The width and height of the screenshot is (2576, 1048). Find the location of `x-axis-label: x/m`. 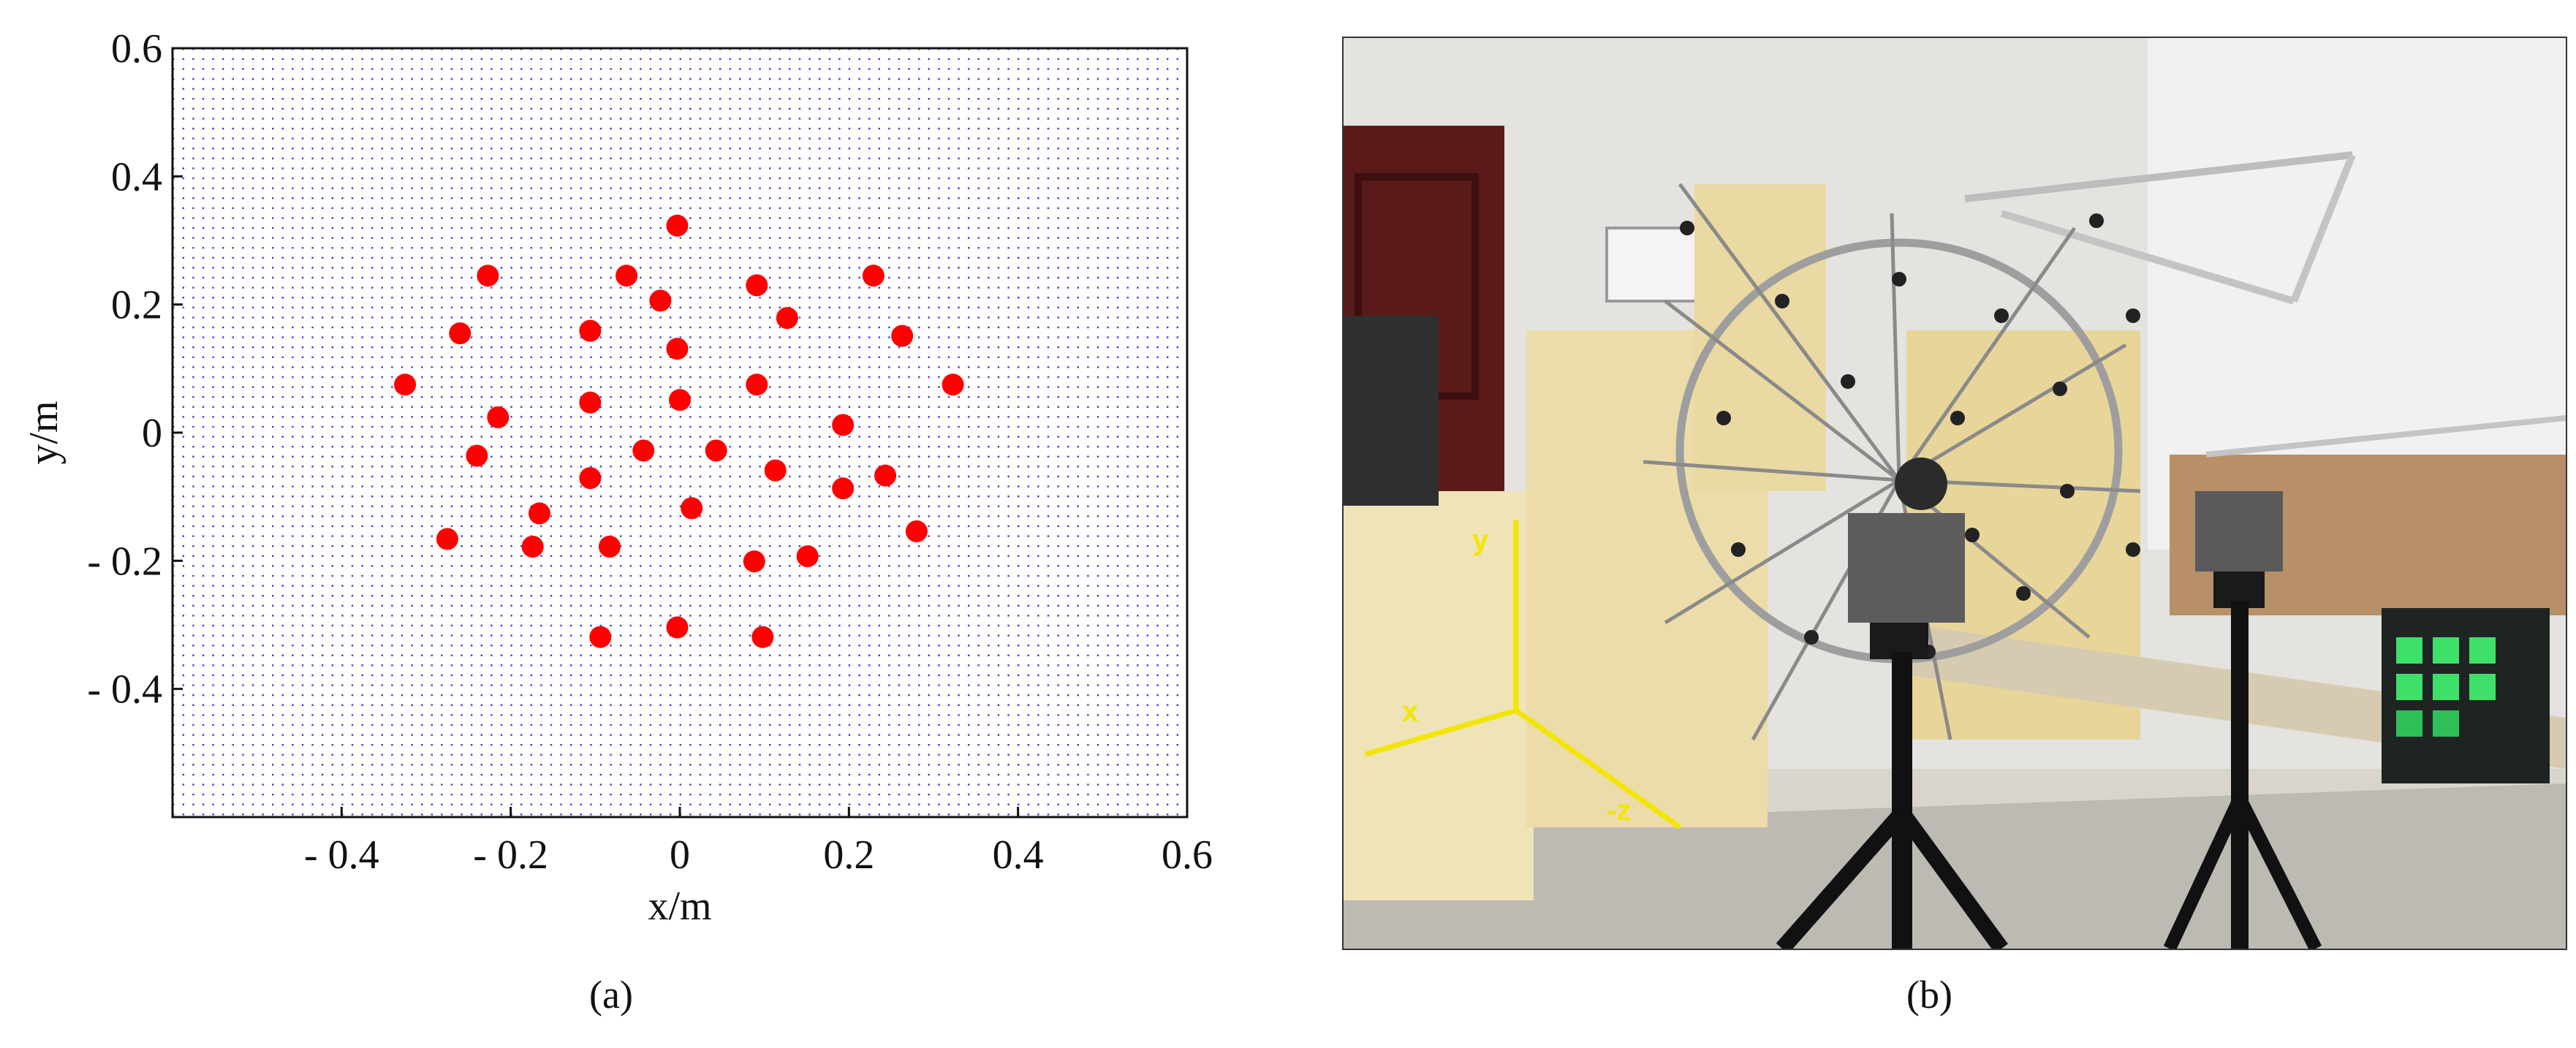

x-axis-label: x/m is located at coordinates (679, 907).